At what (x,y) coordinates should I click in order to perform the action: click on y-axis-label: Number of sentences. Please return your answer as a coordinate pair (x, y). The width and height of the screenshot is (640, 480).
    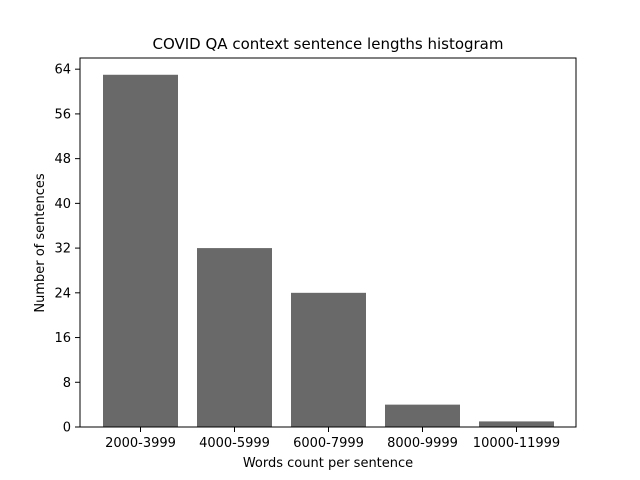
    Looking at the image, I should click on (40, 243).